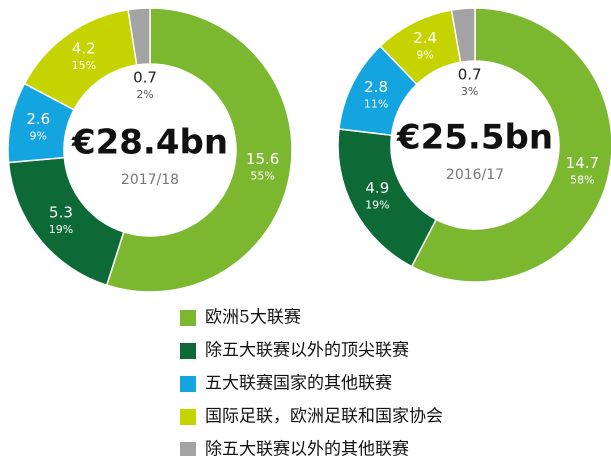  I want to click on legend-label: 国际足联，欧洲足联和国家协会, so click(324, 417).